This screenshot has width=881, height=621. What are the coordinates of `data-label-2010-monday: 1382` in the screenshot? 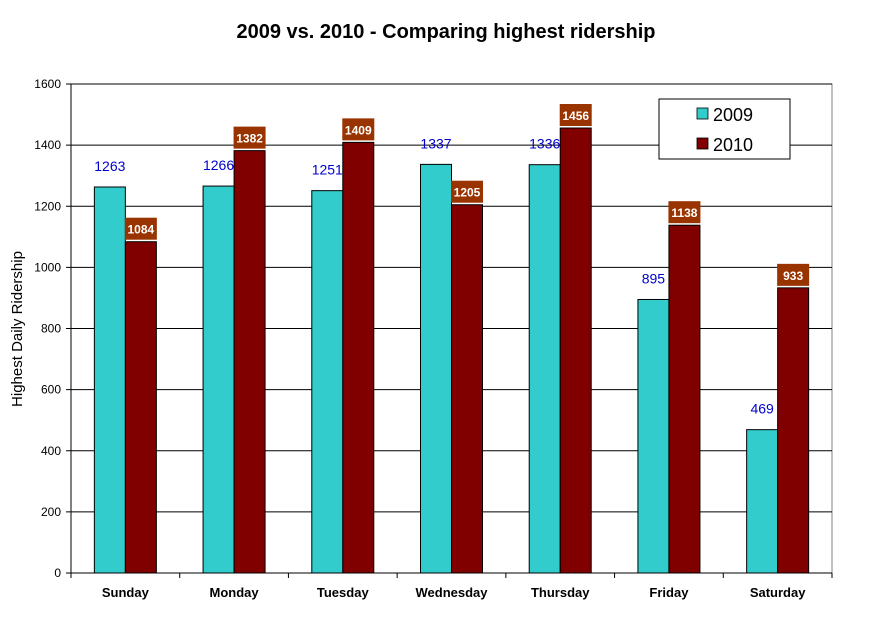 It's located at (249, 139).